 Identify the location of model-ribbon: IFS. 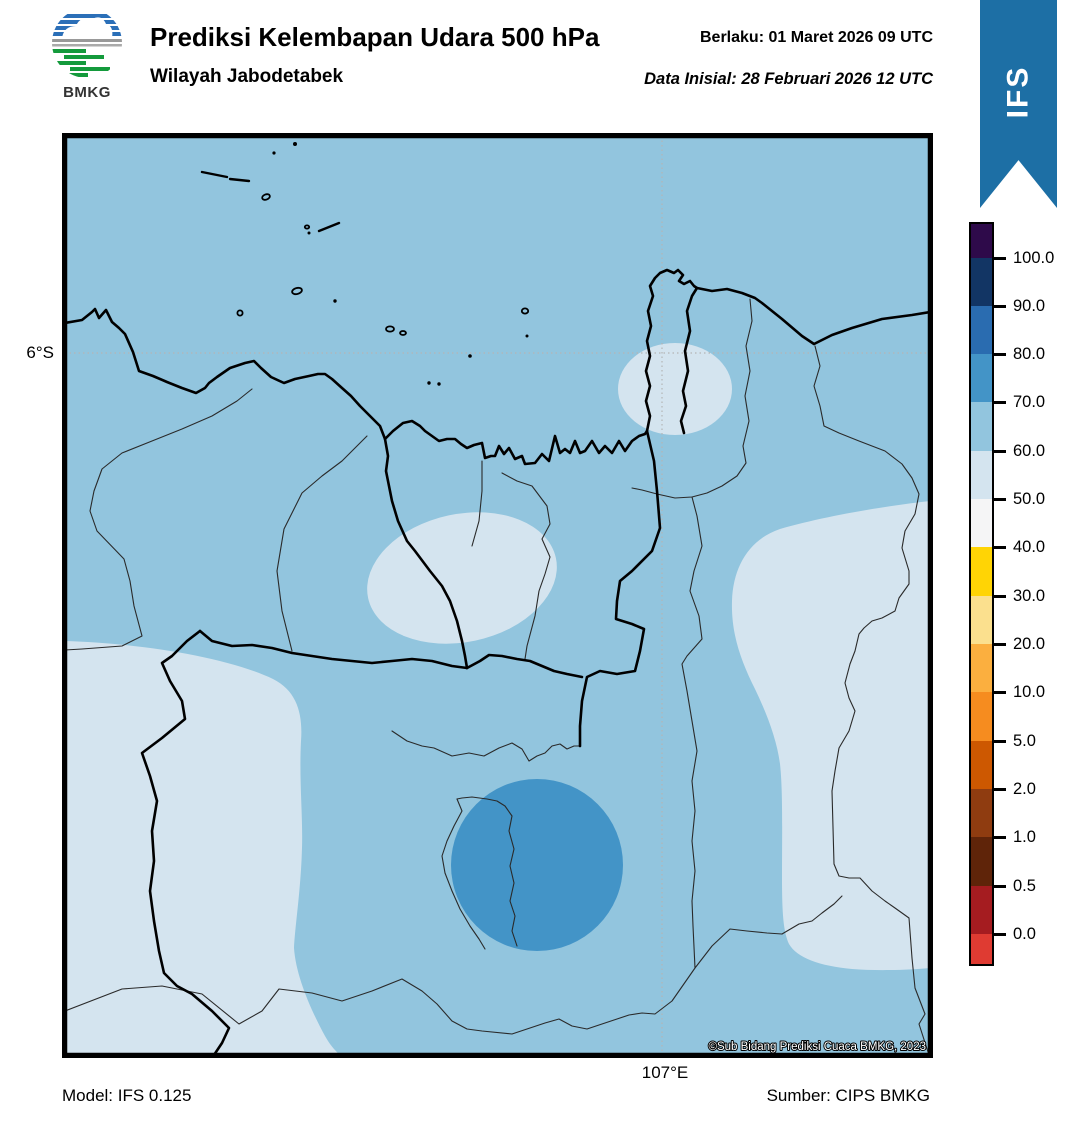
(1018, 104).